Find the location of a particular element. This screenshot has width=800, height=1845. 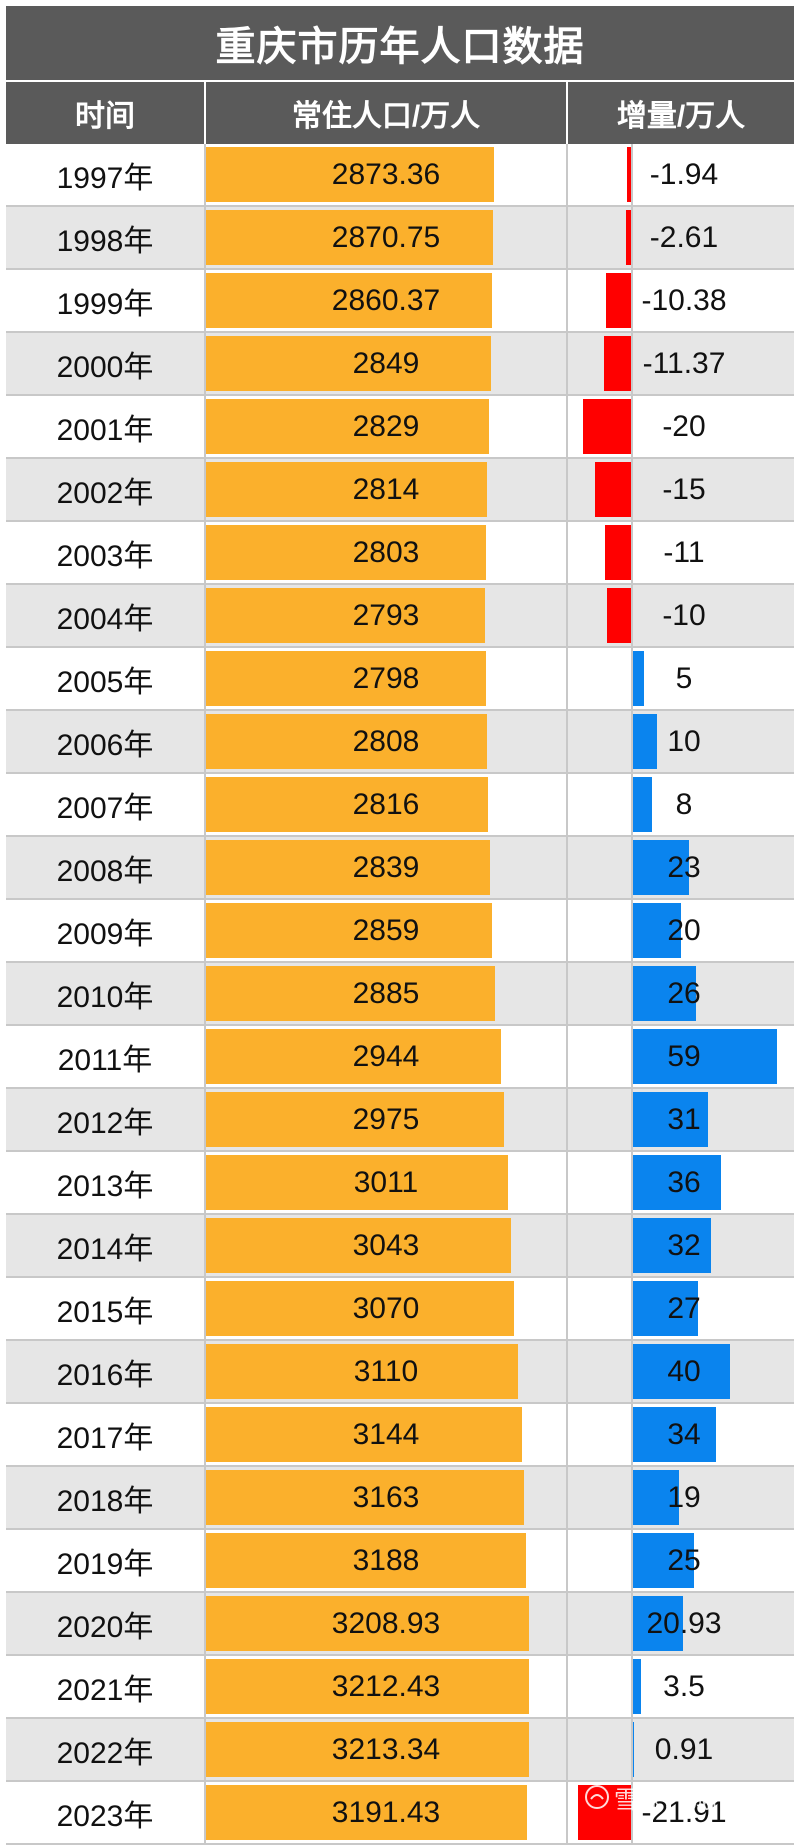

table-row: 2021年 3212.43 3.5 is located at coordinates (400, 1687).